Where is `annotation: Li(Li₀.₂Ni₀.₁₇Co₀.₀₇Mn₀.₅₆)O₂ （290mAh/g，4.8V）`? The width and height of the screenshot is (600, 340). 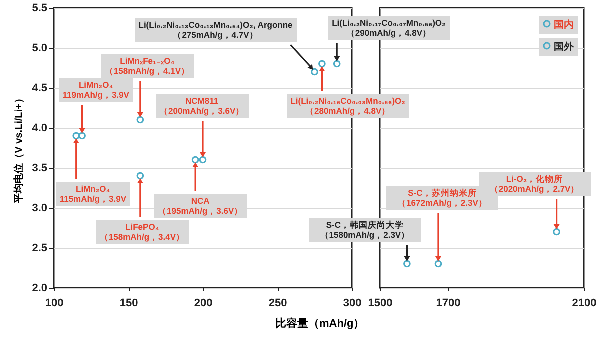
annotation: Li(Li₀.₂Ni₀.₁₇Co₀.₀₇Mn₀.₅₆)O₂ （290mAh/g，4.8V） is located at coordinates (389, 28).